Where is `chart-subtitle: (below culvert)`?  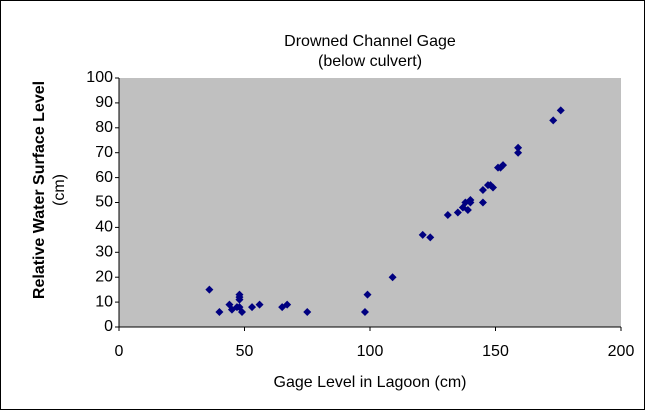 chart-subtitle: (below culvert) is located at coordinates (370, 61).